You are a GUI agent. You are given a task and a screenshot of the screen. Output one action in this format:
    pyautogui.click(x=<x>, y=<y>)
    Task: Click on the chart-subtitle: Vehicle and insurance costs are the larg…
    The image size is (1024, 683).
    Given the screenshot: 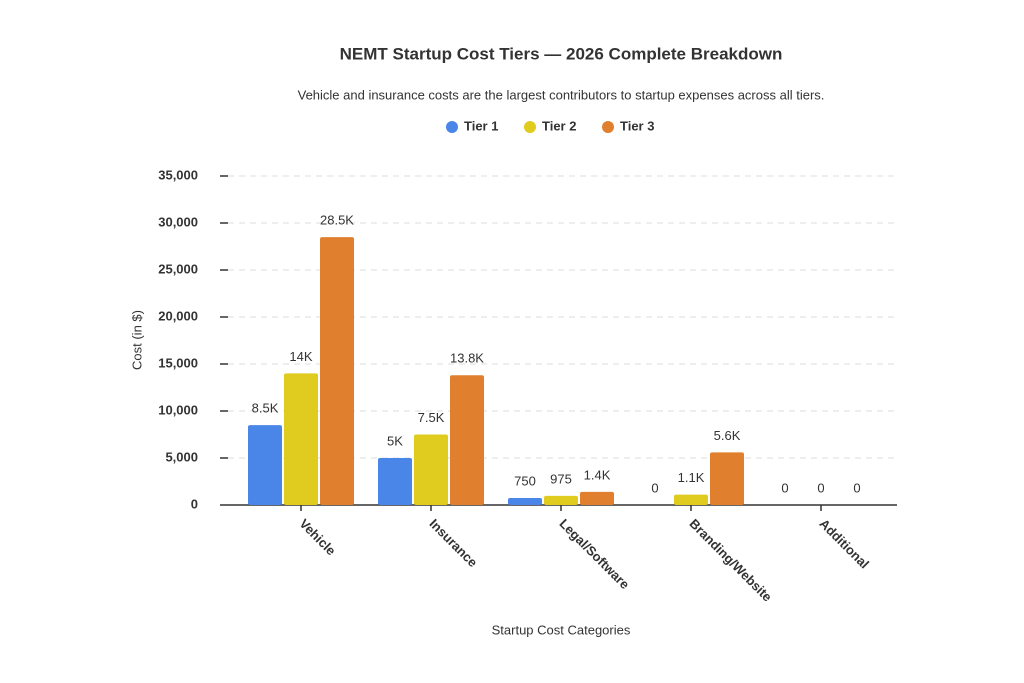 What is the action you would take?
    pyautogui.click(x=561, y=94)
    